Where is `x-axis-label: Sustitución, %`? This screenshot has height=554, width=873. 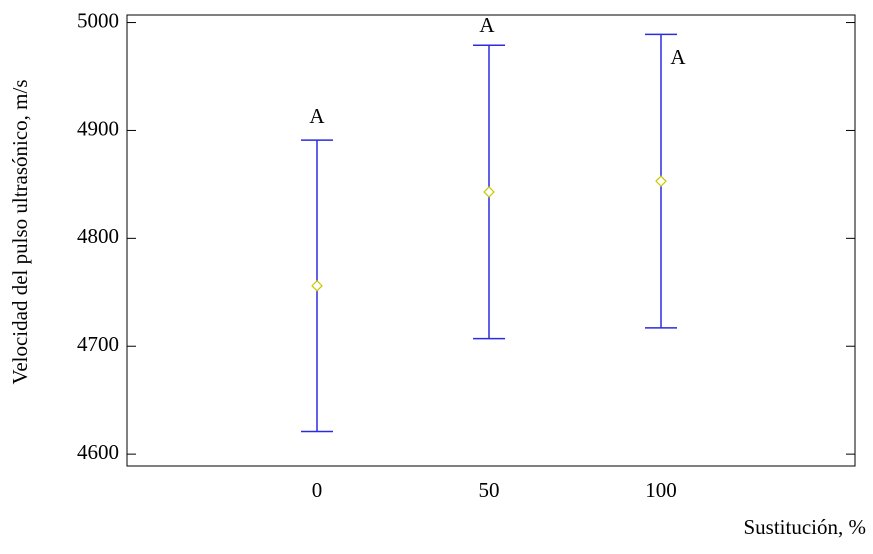
x-axis-label: Sustitución, % is located at coordinates (804, 527).